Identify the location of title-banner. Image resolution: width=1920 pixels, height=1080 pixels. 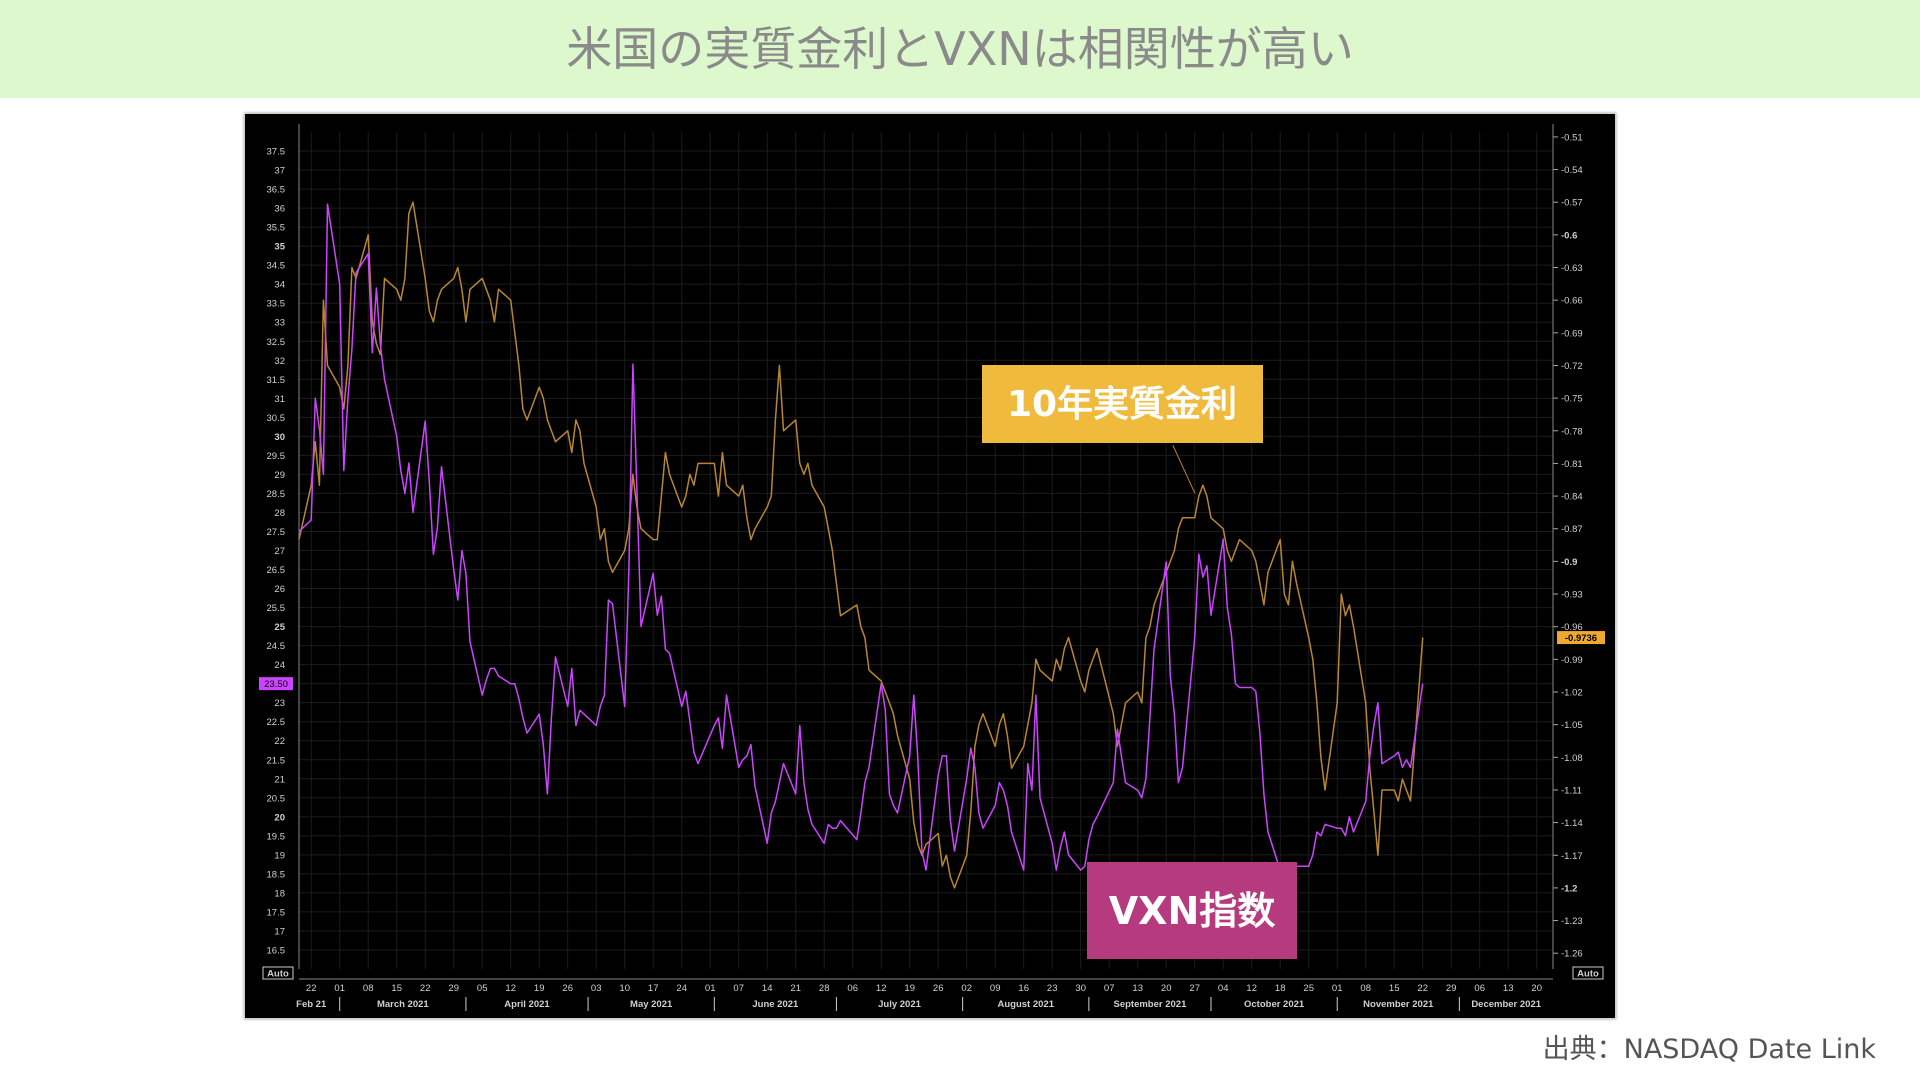
(960, 49).